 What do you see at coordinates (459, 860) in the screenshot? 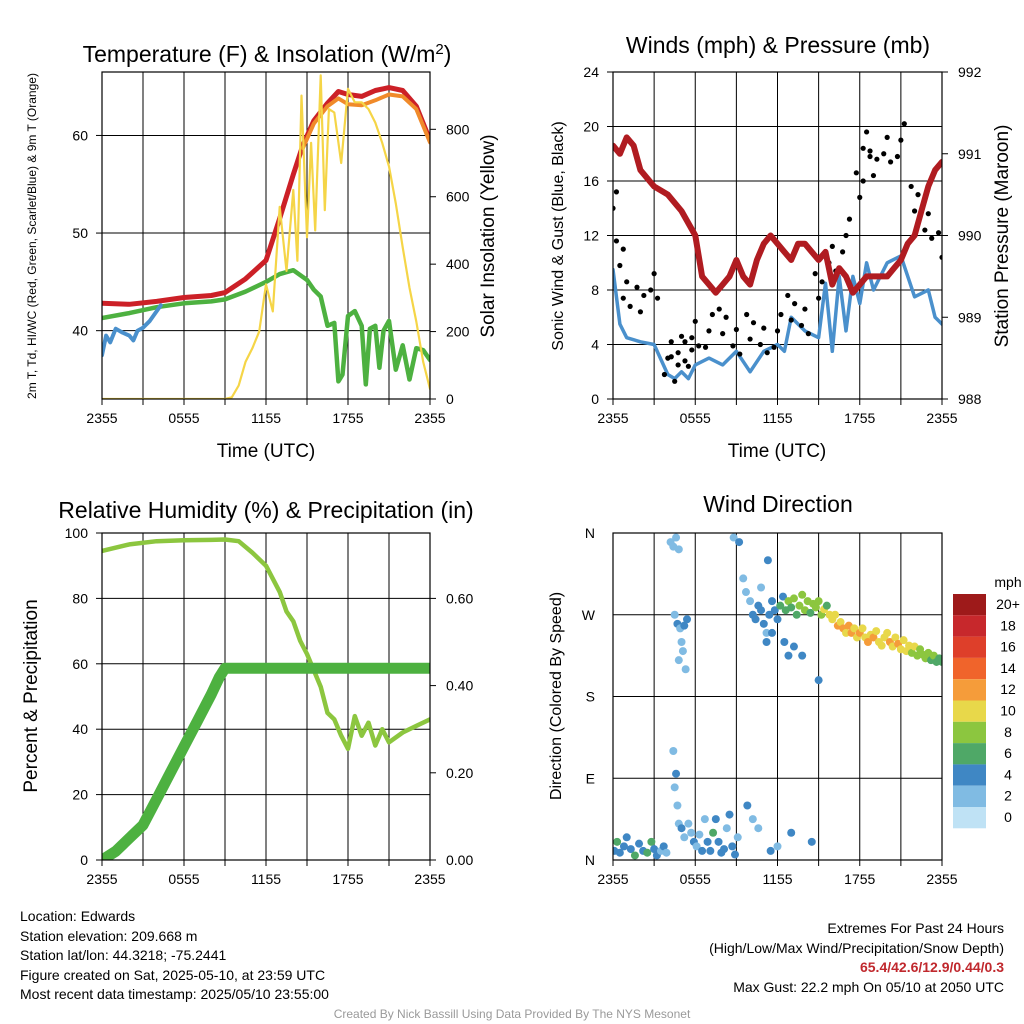
I see `y-tick-label-right: 0.00` at bounding box center [459, 860].